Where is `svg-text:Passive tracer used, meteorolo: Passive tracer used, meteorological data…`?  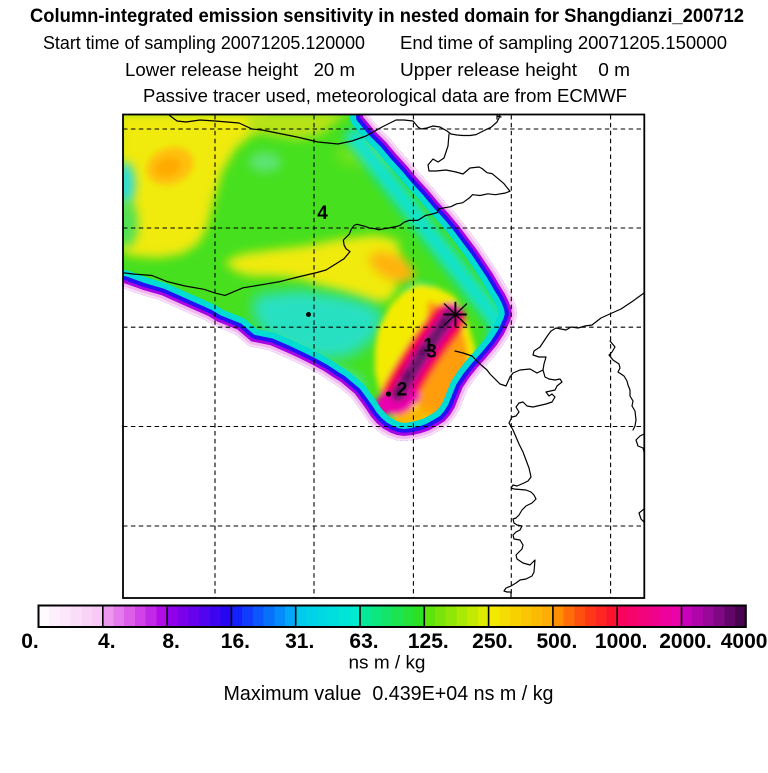
svg-text:Passive tracer used, meteorolo: Passive tracer used, meteorological data… is located at coordinates (385, 95).